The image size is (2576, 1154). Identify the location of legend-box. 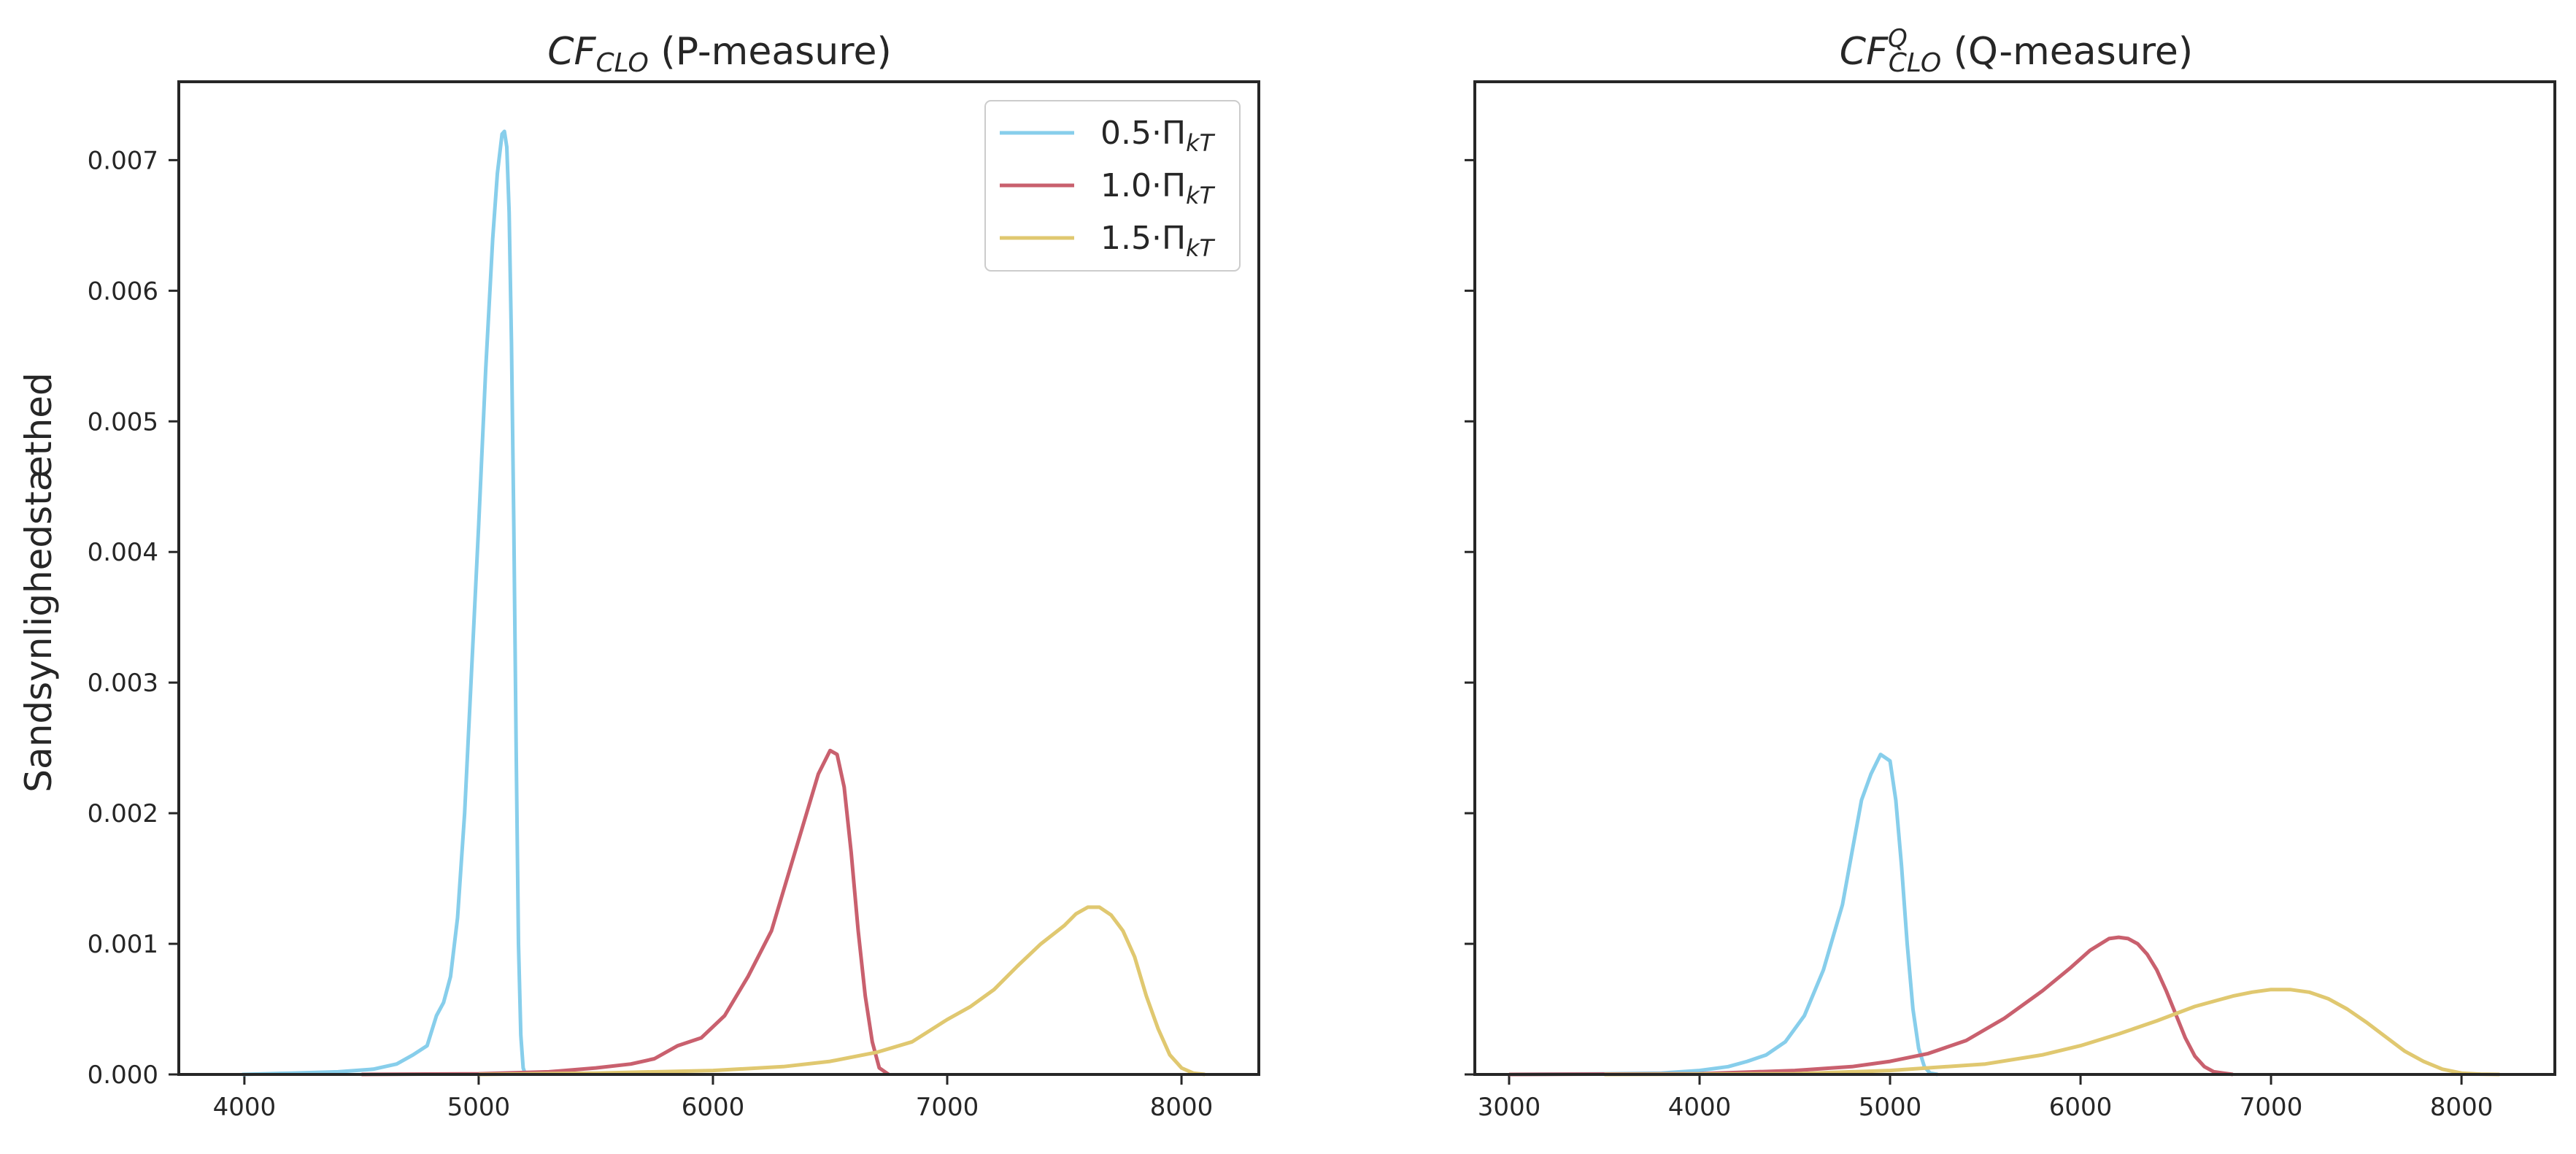
(1112, 186).